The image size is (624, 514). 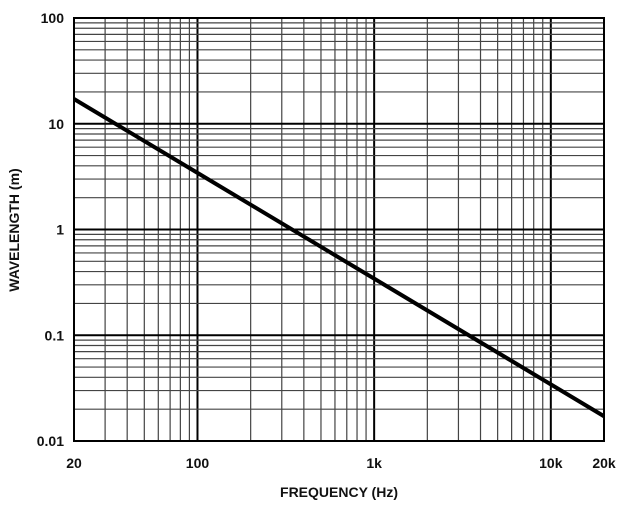 I want to click on x-tick-label: 20, so click(x=74, y=463).